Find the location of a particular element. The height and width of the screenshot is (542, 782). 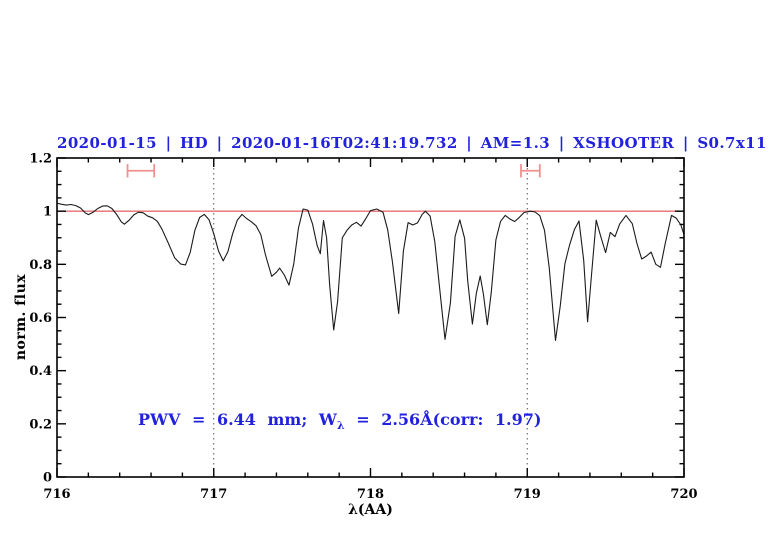

x-tick-label: 717 is located at coordinates (213, 494).